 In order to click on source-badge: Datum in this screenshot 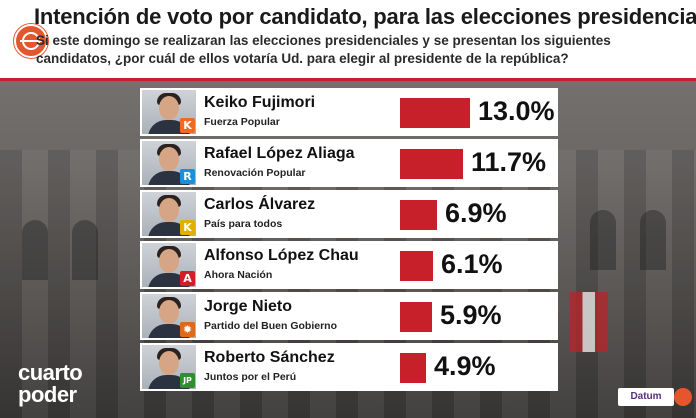, I will do `click(646, 397)`.